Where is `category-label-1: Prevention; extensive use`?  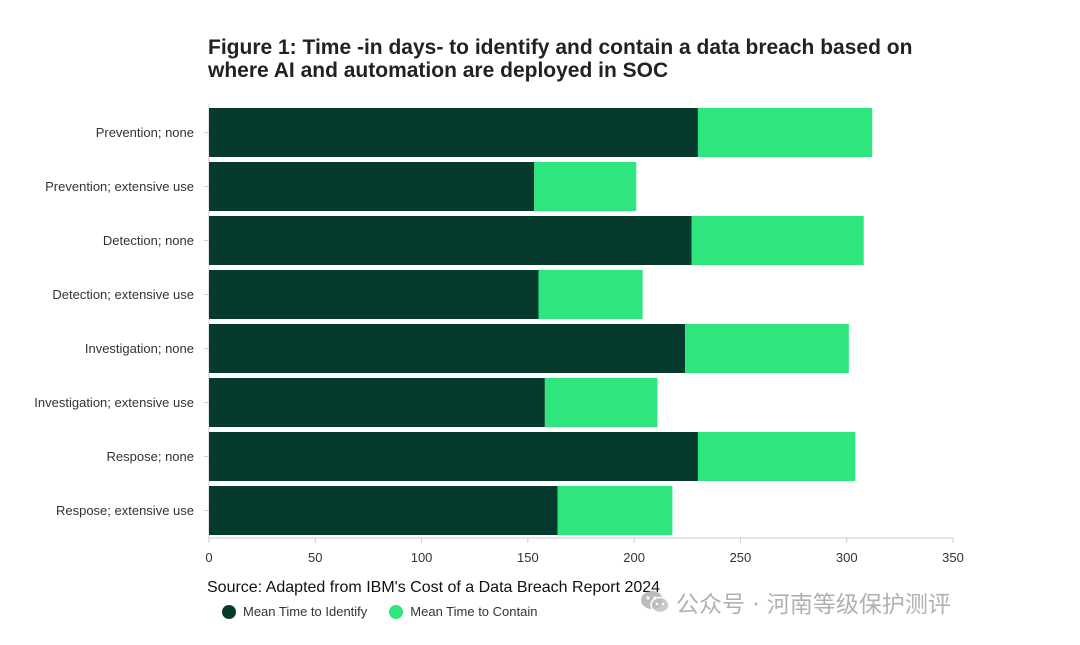
category-label-1: Prevention; extensive use is located at coordinates (119, 186).